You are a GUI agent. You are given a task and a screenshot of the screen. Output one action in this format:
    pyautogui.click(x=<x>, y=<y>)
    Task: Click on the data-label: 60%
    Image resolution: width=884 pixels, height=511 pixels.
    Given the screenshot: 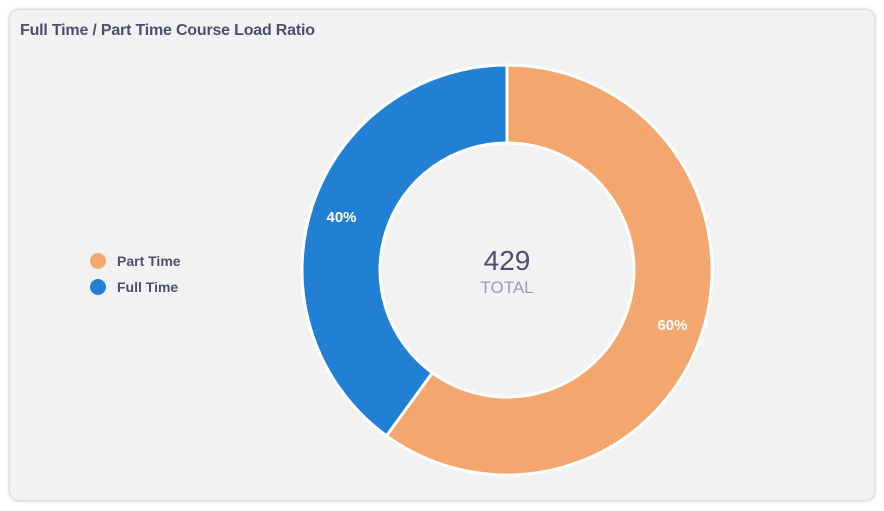 What is the action you would take?
    pyautogui.click(x=672, y=325)
    